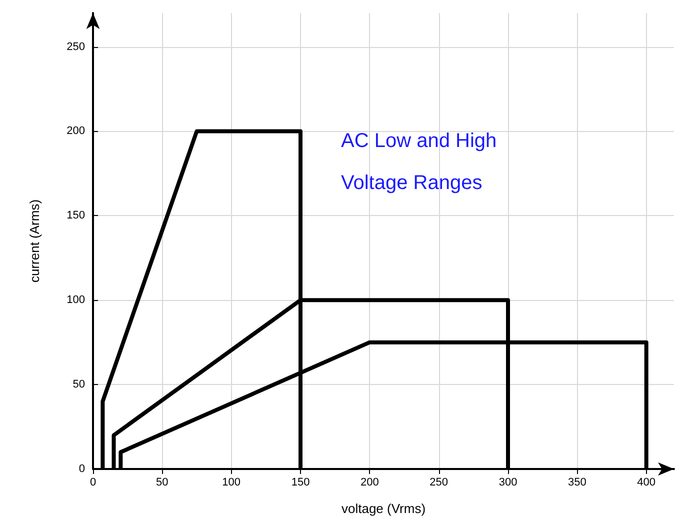 This screenshot has width=687, height=532. I want to click on y-tick-label: 100, so click(75, 300).